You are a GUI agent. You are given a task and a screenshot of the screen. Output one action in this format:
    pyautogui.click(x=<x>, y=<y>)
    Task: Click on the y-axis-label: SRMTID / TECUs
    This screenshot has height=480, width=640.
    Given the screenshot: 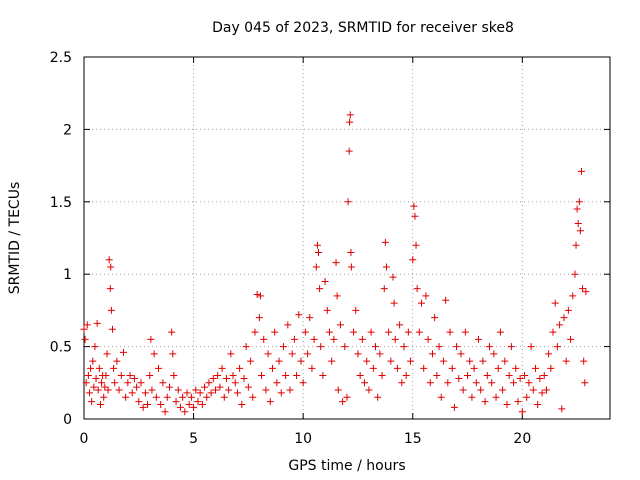 What is the action you would take?
    pyautogui.click(x=15, y=238)
    